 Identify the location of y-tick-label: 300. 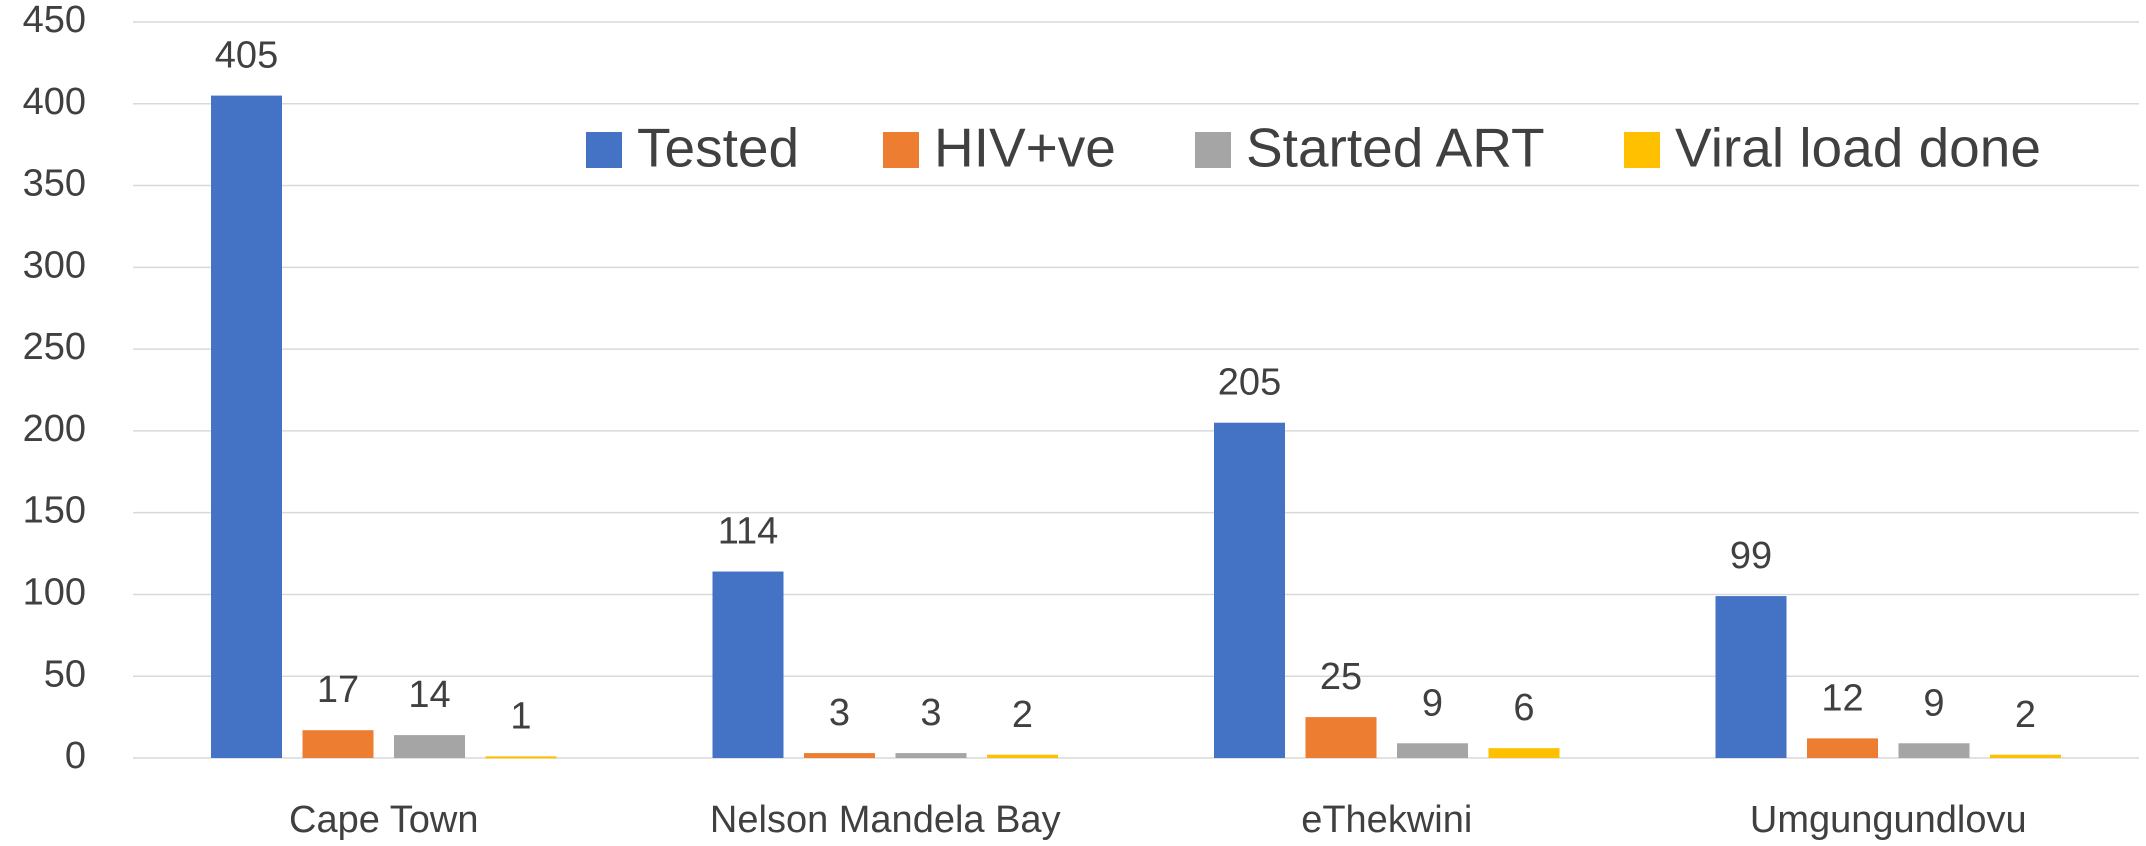
(54, 265).